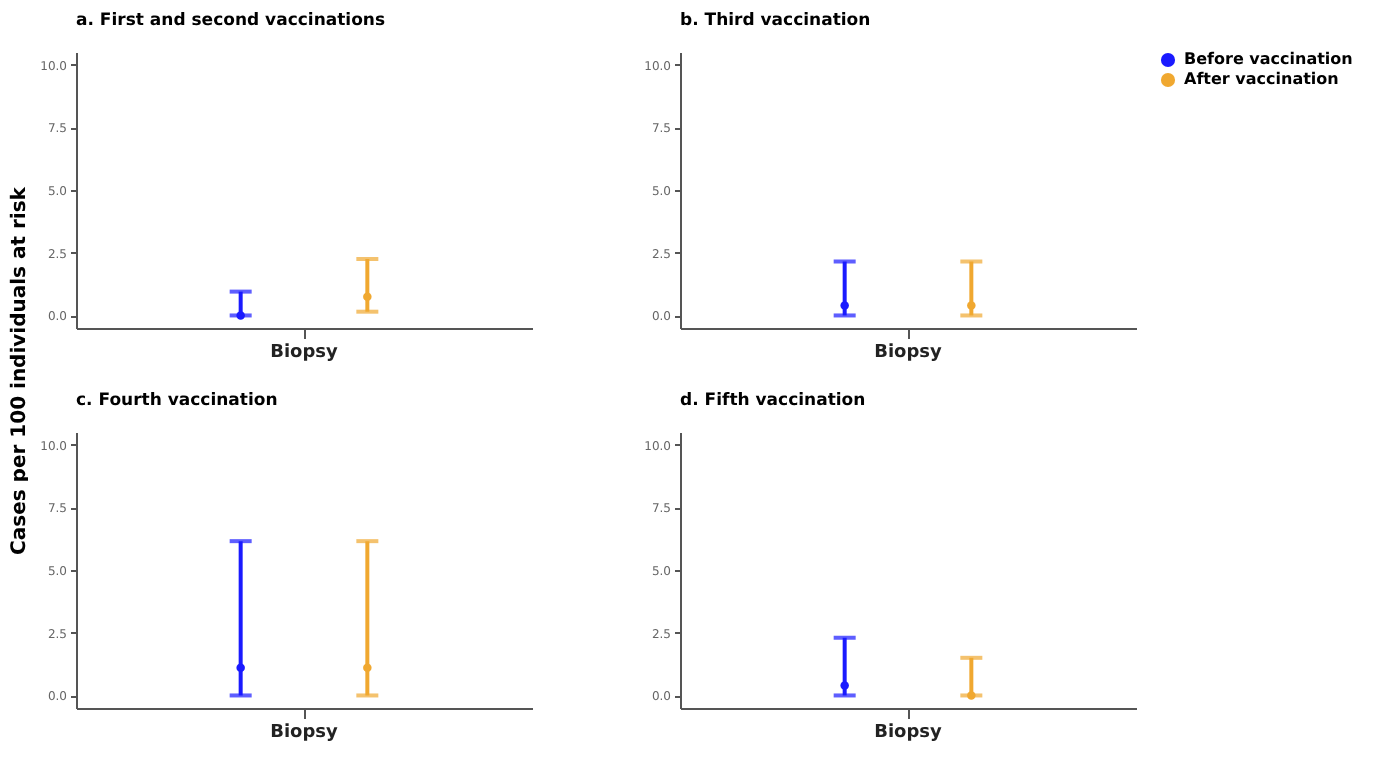 This screenshot has width=1400, height=770. I want to click on legend-label: After vaccination, so click(1262, 79).